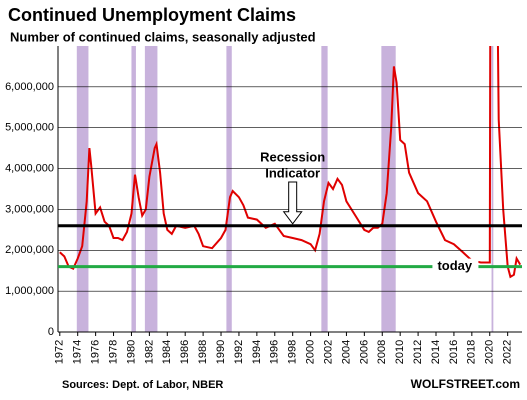 This screenshot has height=400, width=527. I want to click on x-tick-label: 1990, so click(221, 352).